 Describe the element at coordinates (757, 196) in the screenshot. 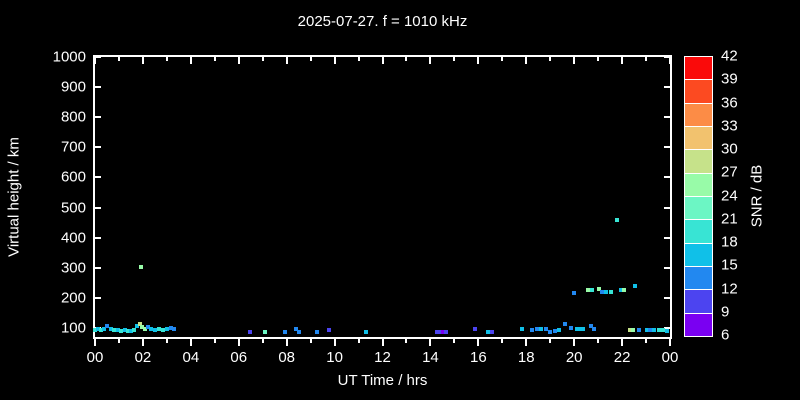

I see `colorbar-title: SNR / dB` at that location.